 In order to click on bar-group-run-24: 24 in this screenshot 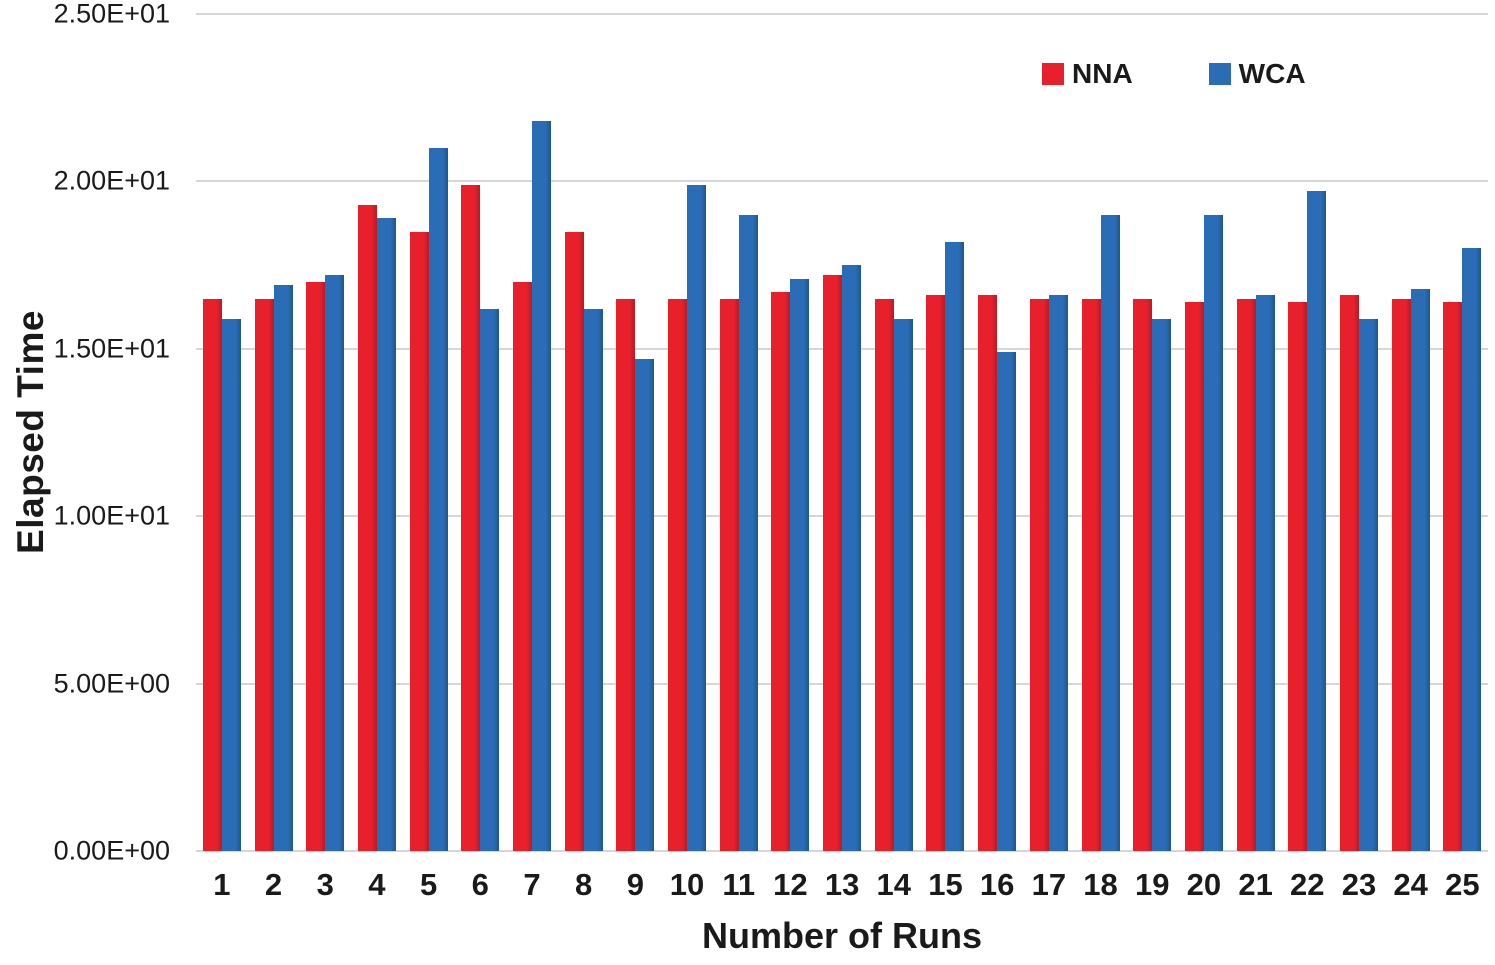, I will do `click(1411, 458)`.